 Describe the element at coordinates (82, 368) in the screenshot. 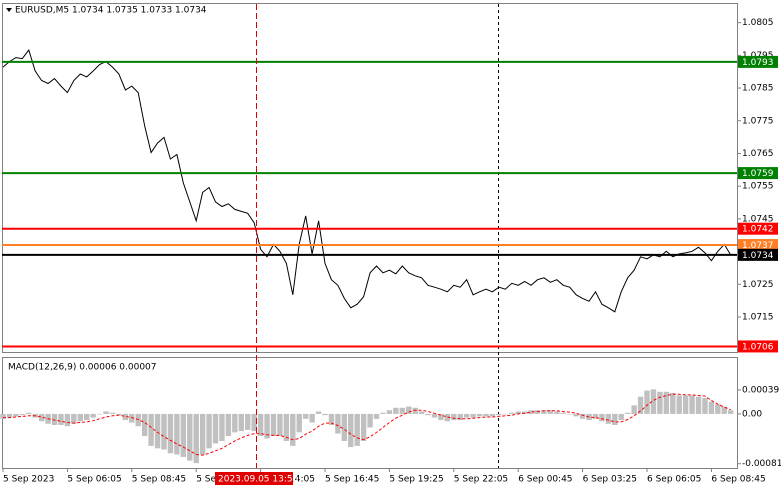

I see `macd-title: MACD(12,26,9) 0.00006 0.00007` at that location.